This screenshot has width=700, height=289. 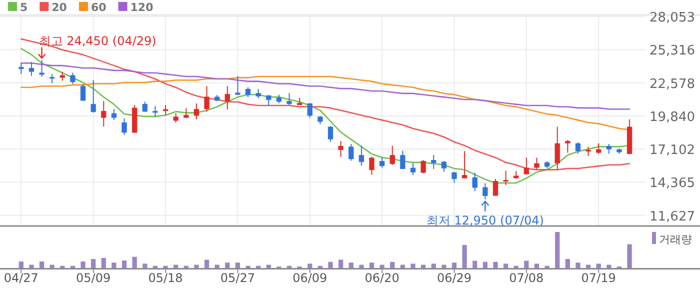 I want to click on legend-label: 5, so click(x=24, y=7).